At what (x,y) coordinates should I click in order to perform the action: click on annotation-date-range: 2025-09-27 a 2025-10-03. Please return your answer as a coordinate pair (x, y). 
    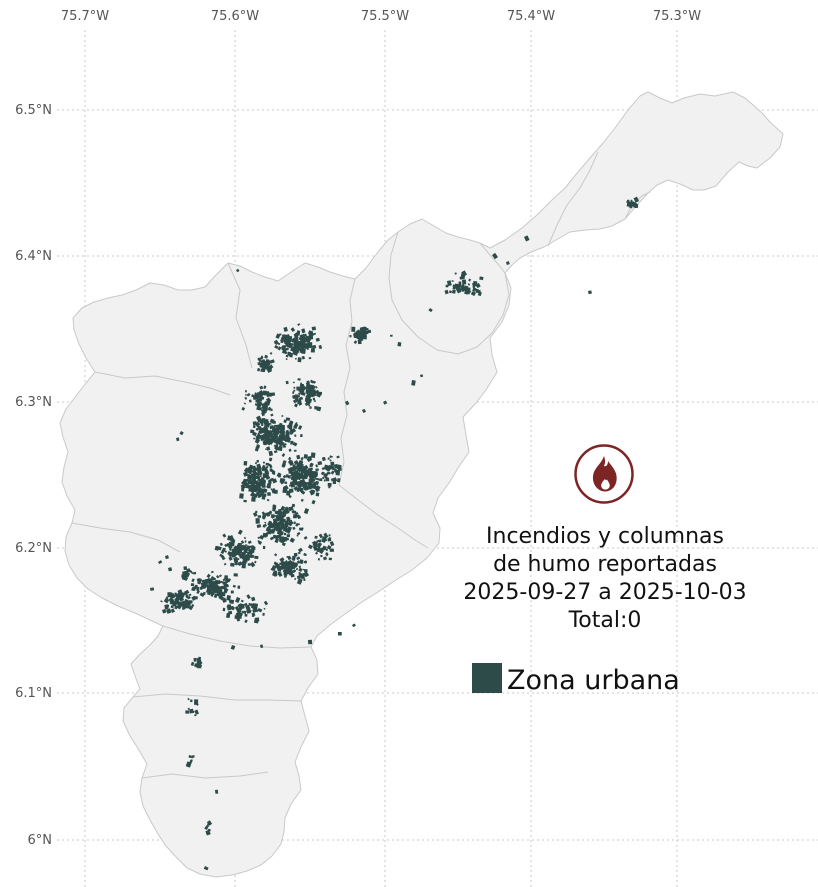
    Looking at the image, I should click on (604, 592).